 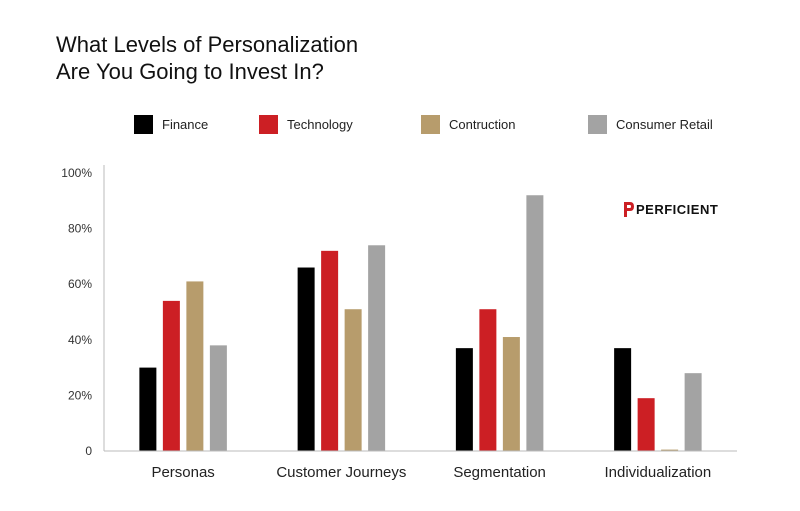 I want to click on bar-contruction-personas, so click(x=195, y=366).